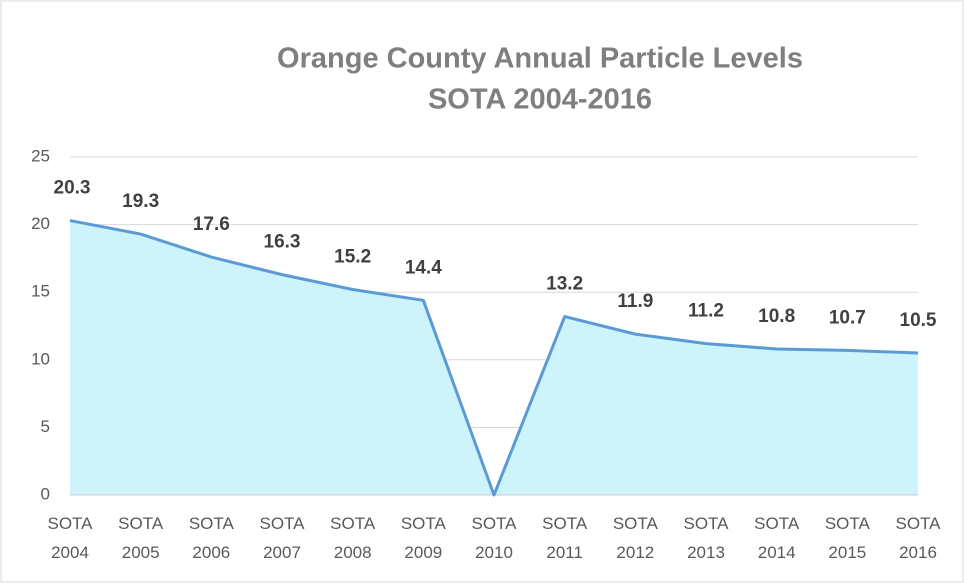 Image resolution: width=964 pixels, height=583 pixels. What do you see at coordinates (635, 301) in the screenshot?
I see `value-label: 11.9` at bounding box center [635, 301].